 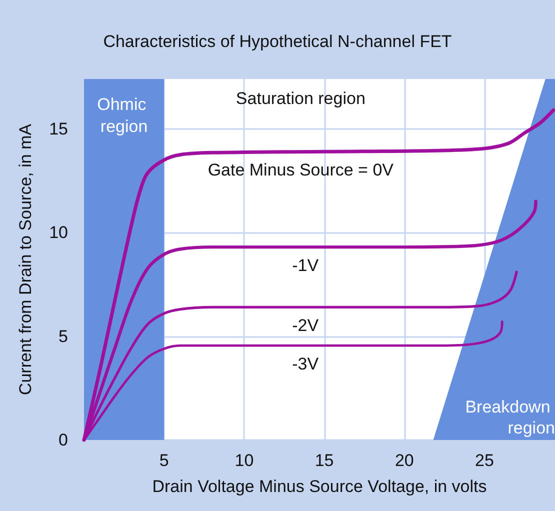 What do you see at coordinates (324, 460) in the screenshot?
I see `x-tick-label: 15` at bounding box center [324, 460].